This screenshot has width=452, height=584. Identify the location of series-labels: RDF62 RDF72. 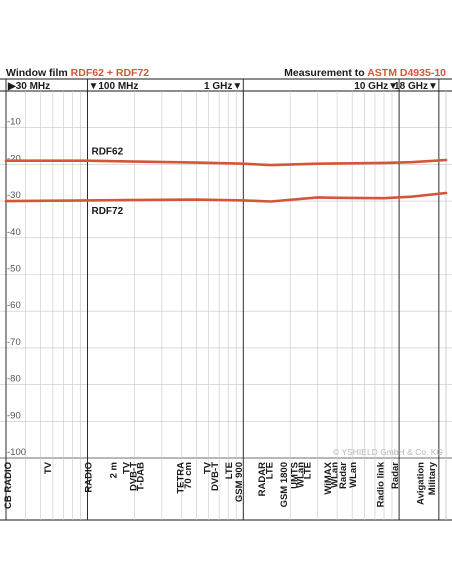
(107, 182).